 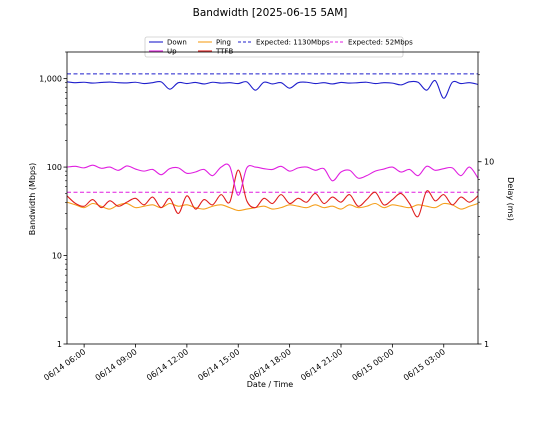 What do you see at coordinates (373, 364) in the screenshot?
I see `x-tick-label: 06/15 00:00` at bounding box center [373, 364].